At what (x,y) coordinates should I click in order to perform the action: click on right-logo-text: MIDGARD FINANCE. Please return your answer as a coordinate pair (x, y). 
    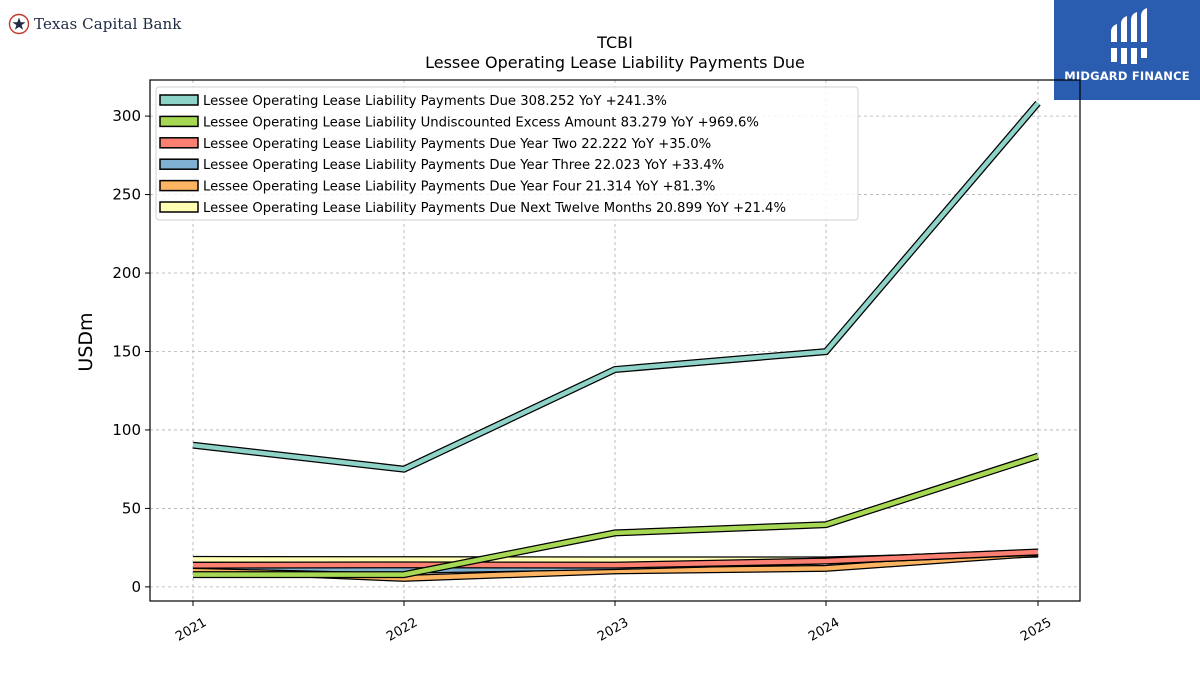
    Looking at the image, I should click on (1127, 76).